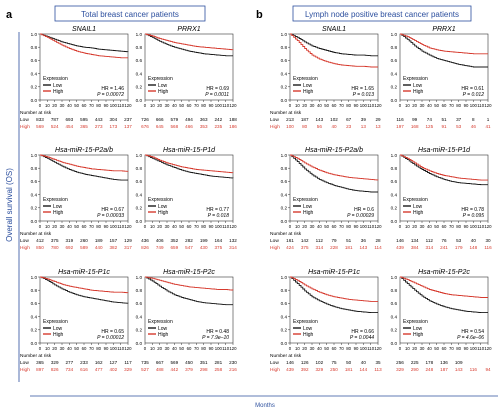  I want to click on risk-value-low: 132, so click(233, 240).